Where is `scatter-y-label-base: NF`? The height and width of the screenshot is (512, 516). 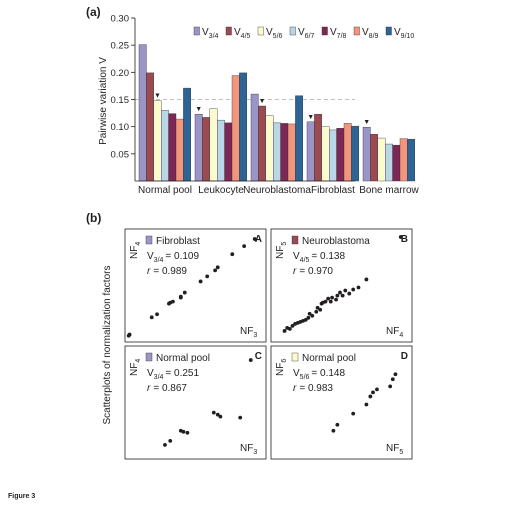
scatter-y-label-base: NF is located at coordinates (134, 252).